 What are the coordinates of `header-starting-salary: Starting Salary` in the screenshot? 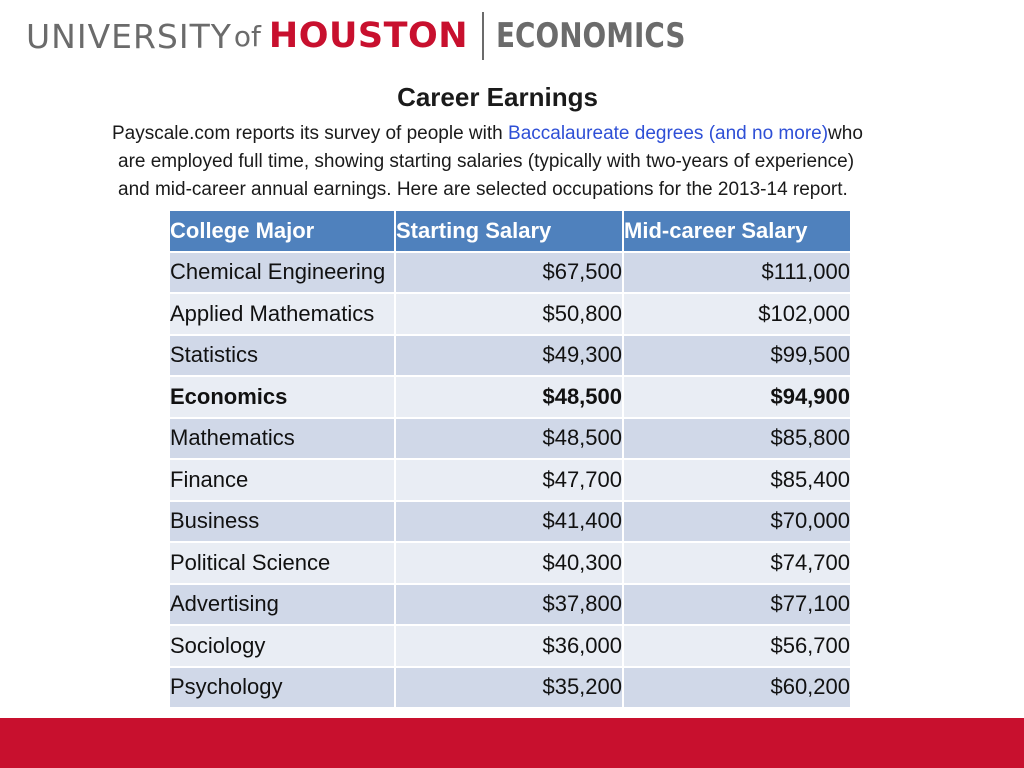 It's located at (509, 231).